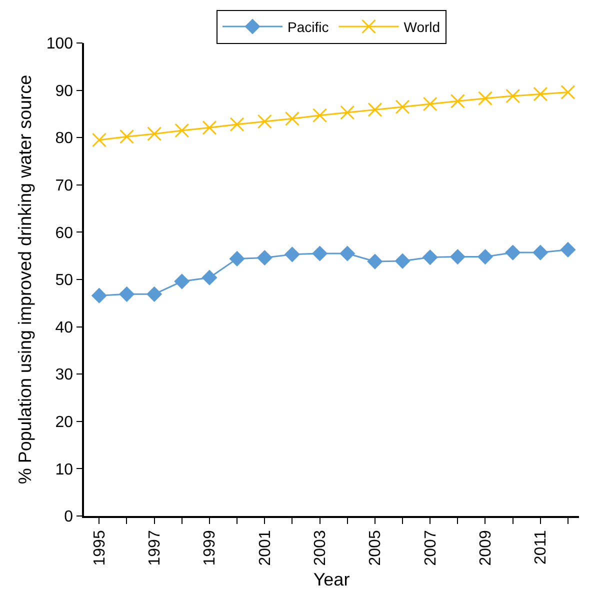  What do you see at coordinates (210, 548) in the screenshot?
I see `x-tick-label: 1999` at bounding box center [210, 548].